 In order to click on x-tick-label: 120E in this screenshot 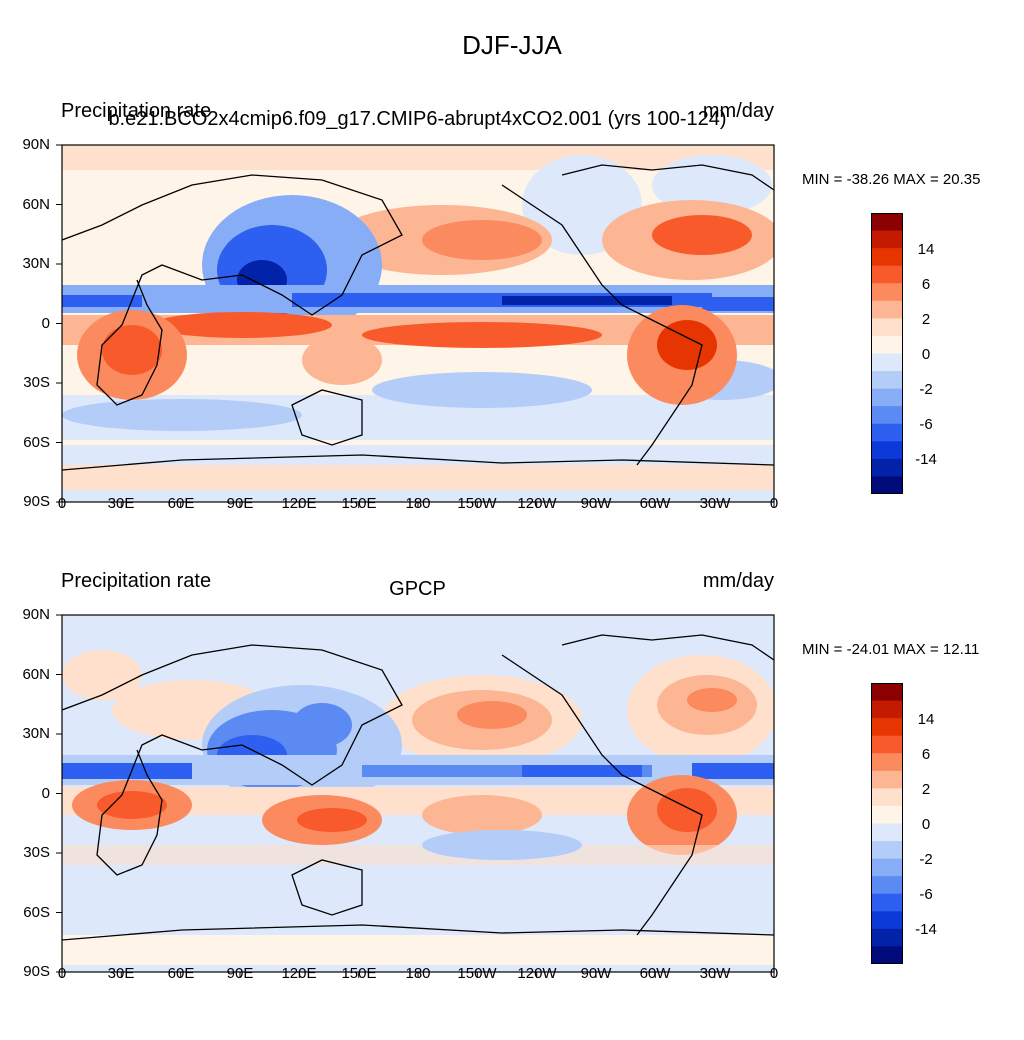, I will do `click(299, 503)`.